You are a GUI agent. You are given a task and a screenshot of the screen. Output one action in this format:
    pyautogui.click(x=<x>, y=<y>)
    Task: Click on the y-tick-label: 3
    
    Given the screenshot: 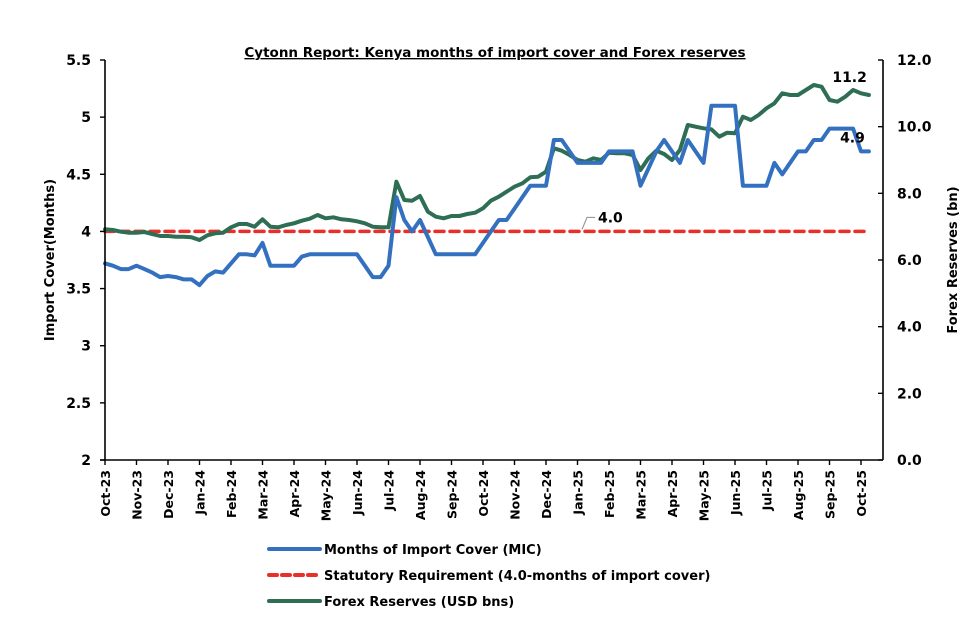 What is the action you would take?
    pyautogui.click(x=86, y=347)
    